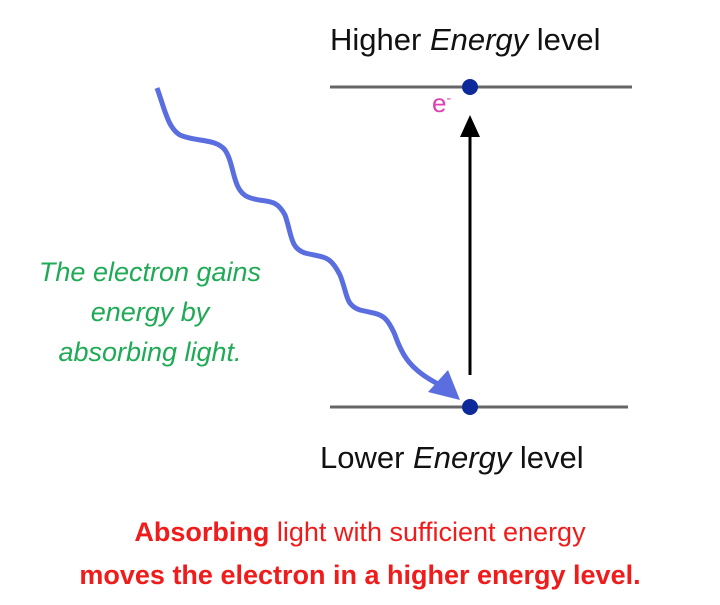  I want to click on photon-arrowhead, so click(444, 385).